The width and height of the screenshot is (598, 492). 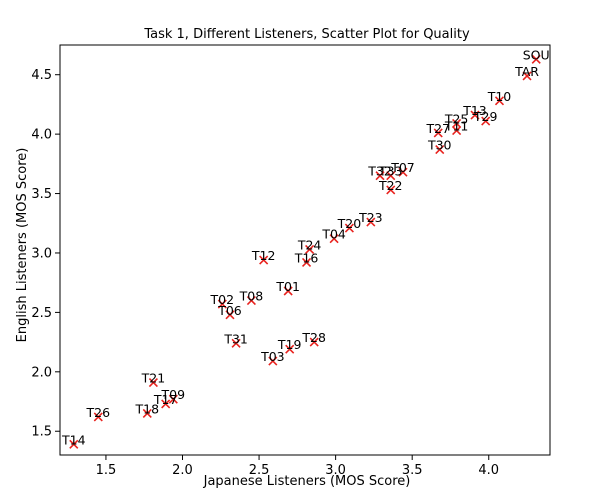 What do you see at coordinates (41, 253) in the screenshot?
I see `y-tick-label: 3.0` at bounding box center [41, 253].